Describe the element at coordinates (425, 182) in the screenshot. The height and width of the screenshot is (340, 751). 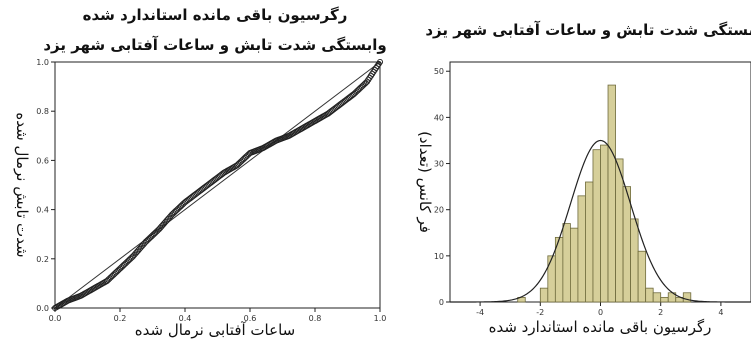
I see `hist-y-axis-label: فر کانس (تعداد)` at that location.